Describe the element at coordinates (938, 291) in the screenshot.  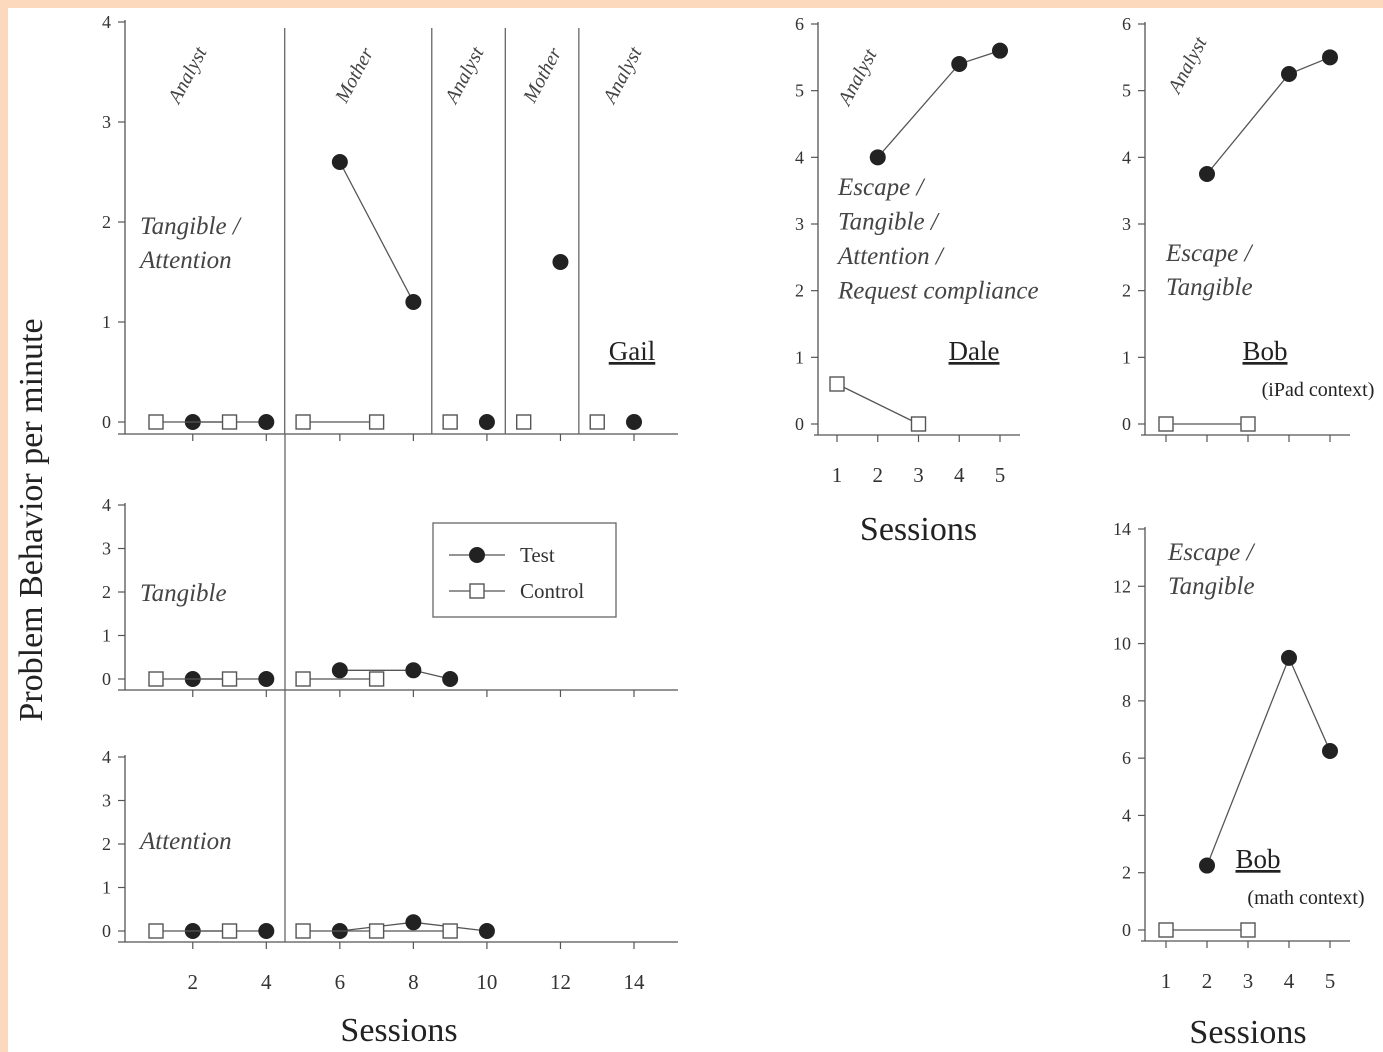
I see `condition-label: Request compliance` at that location.